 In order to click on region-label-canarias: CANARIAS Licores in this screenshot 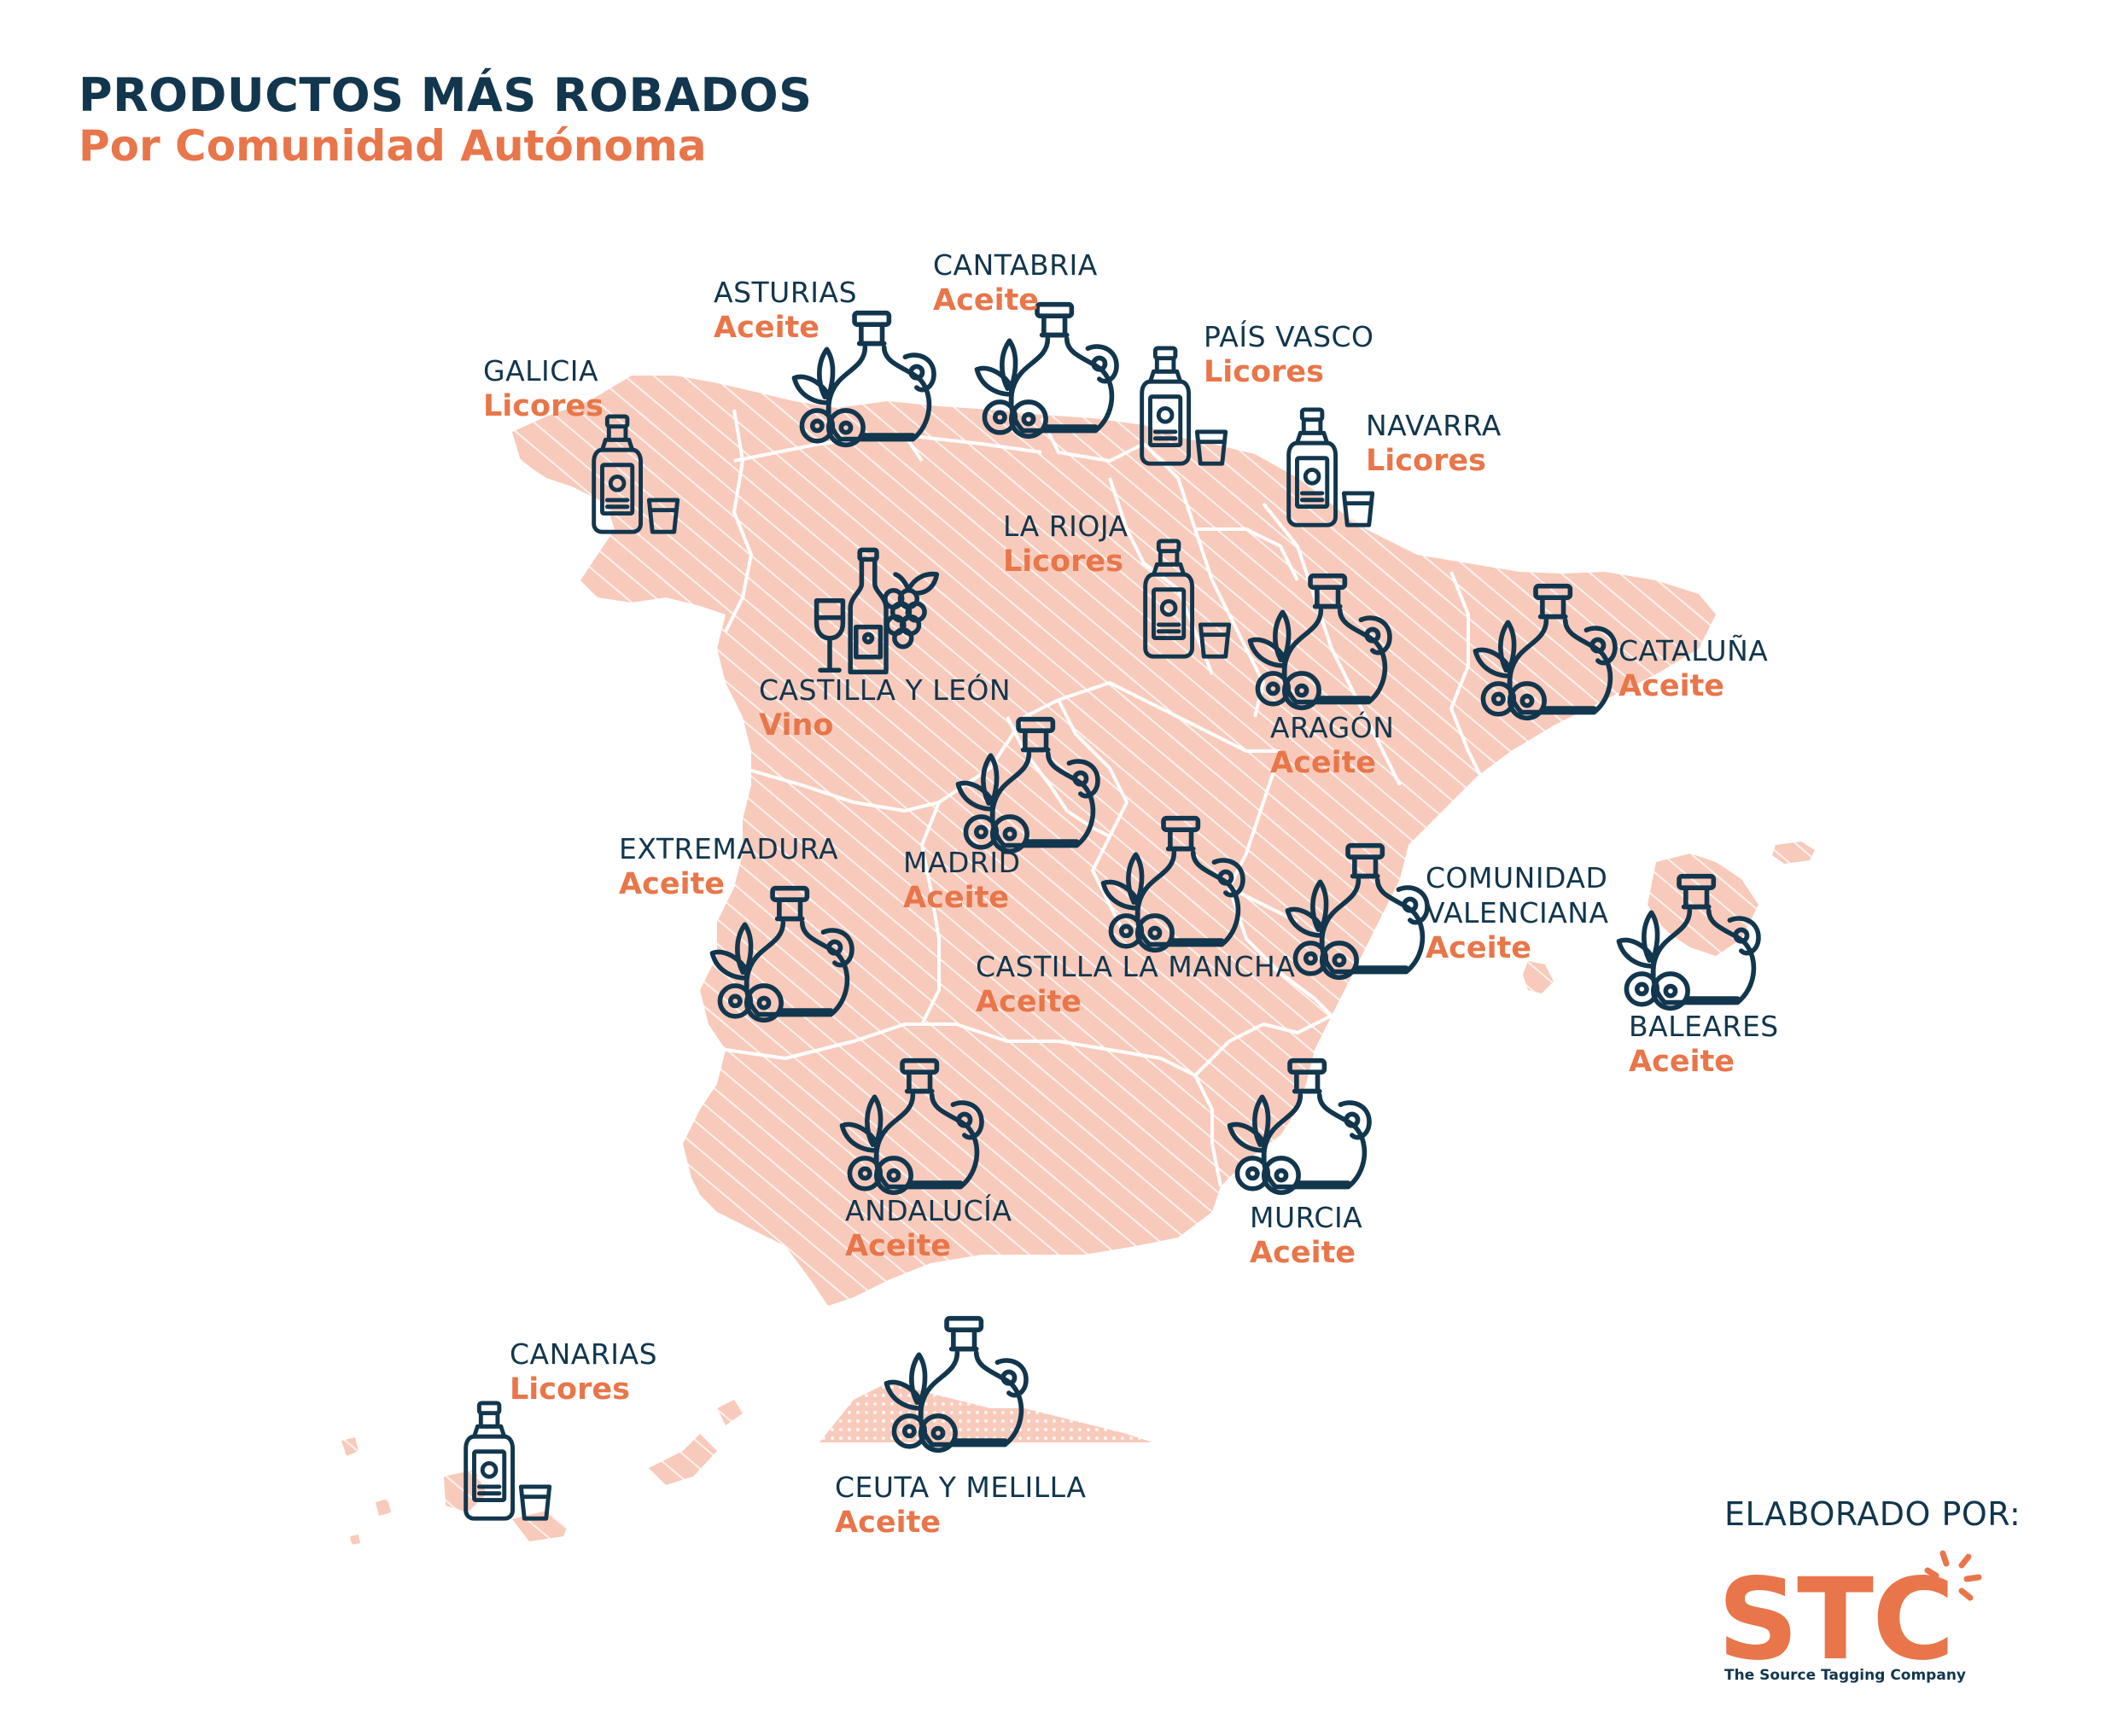, I will do `click(583, 1372)`.